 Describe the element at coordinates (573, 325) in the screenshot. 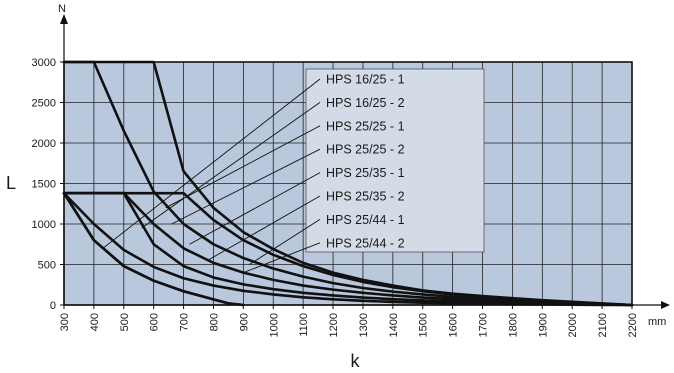

I see `x-tick-label: 2000` at that location.